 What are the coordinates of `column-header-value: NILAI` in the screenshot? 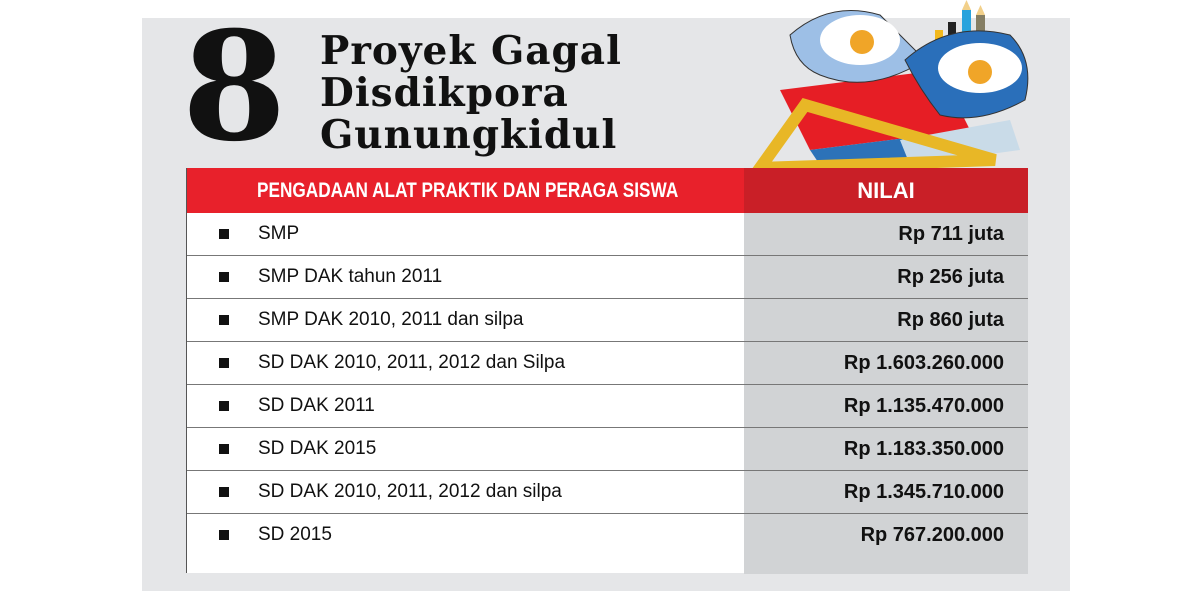 It's located at (886, 190).